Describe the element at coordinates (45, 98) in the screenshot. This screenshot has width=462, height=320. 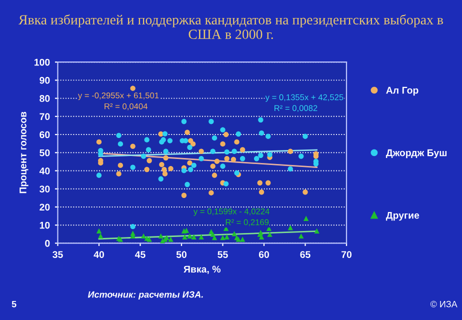
I see `y-tick-label: 80` at that location.